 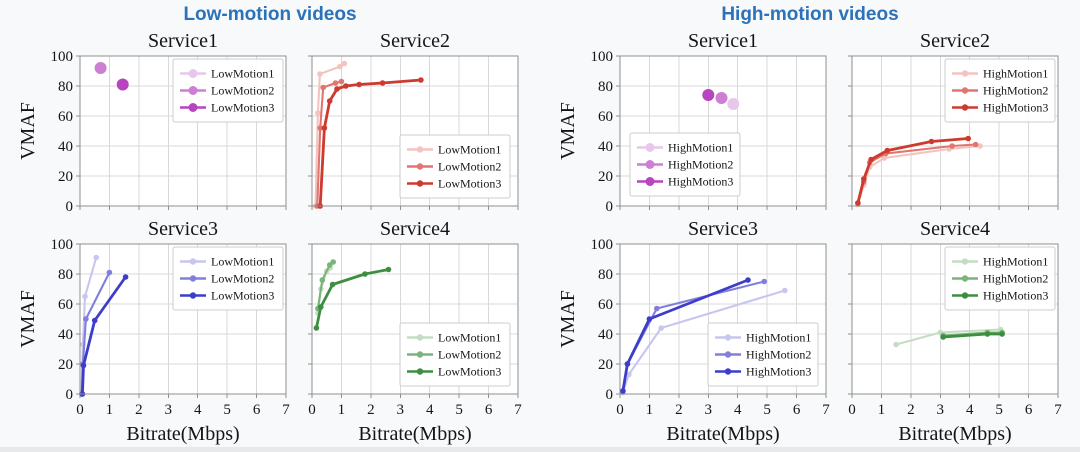 I want to click on svg-text: HighMotion2, so click(x=1015, y=91).